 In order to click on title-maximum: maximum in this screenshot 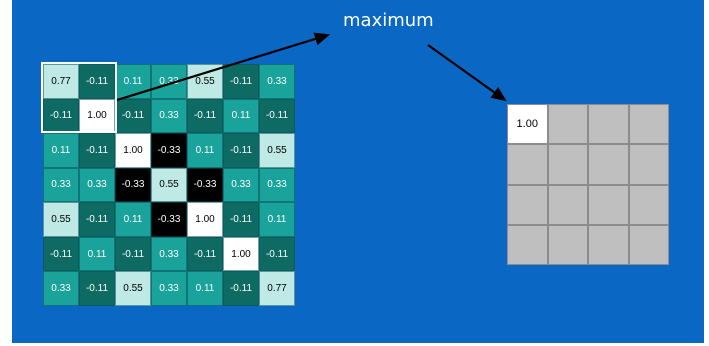, I will do `click(388, 20)`.